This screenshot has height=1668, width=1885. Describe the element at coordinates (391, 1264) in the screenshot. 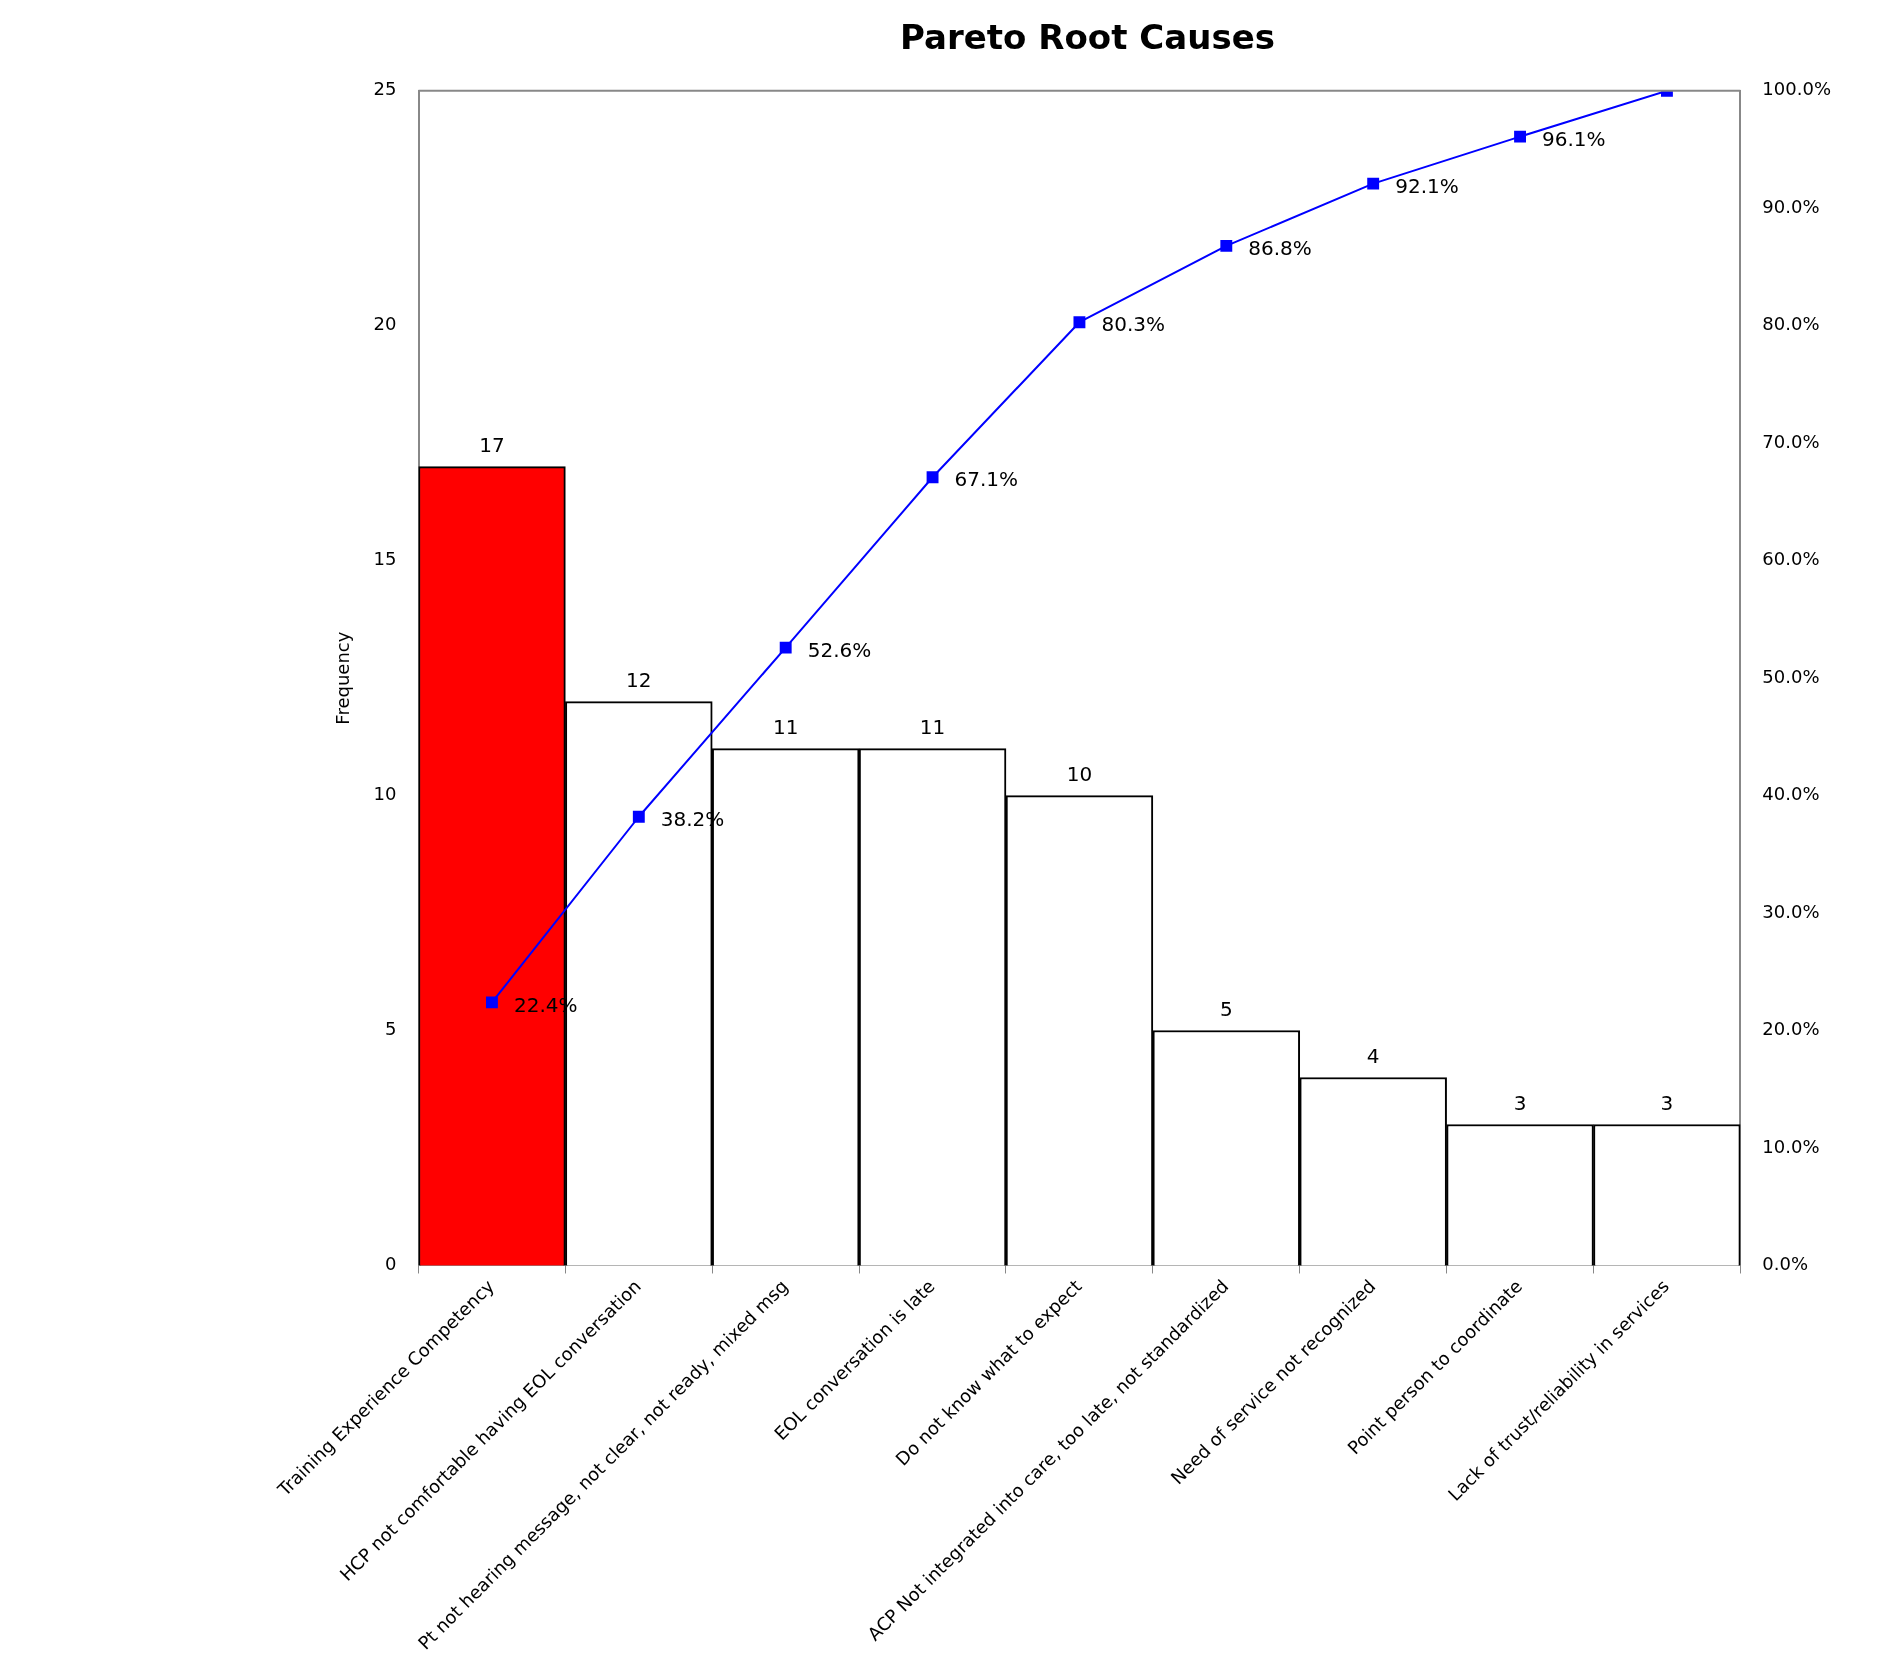

I see `y-tick-label: 0` at that location.